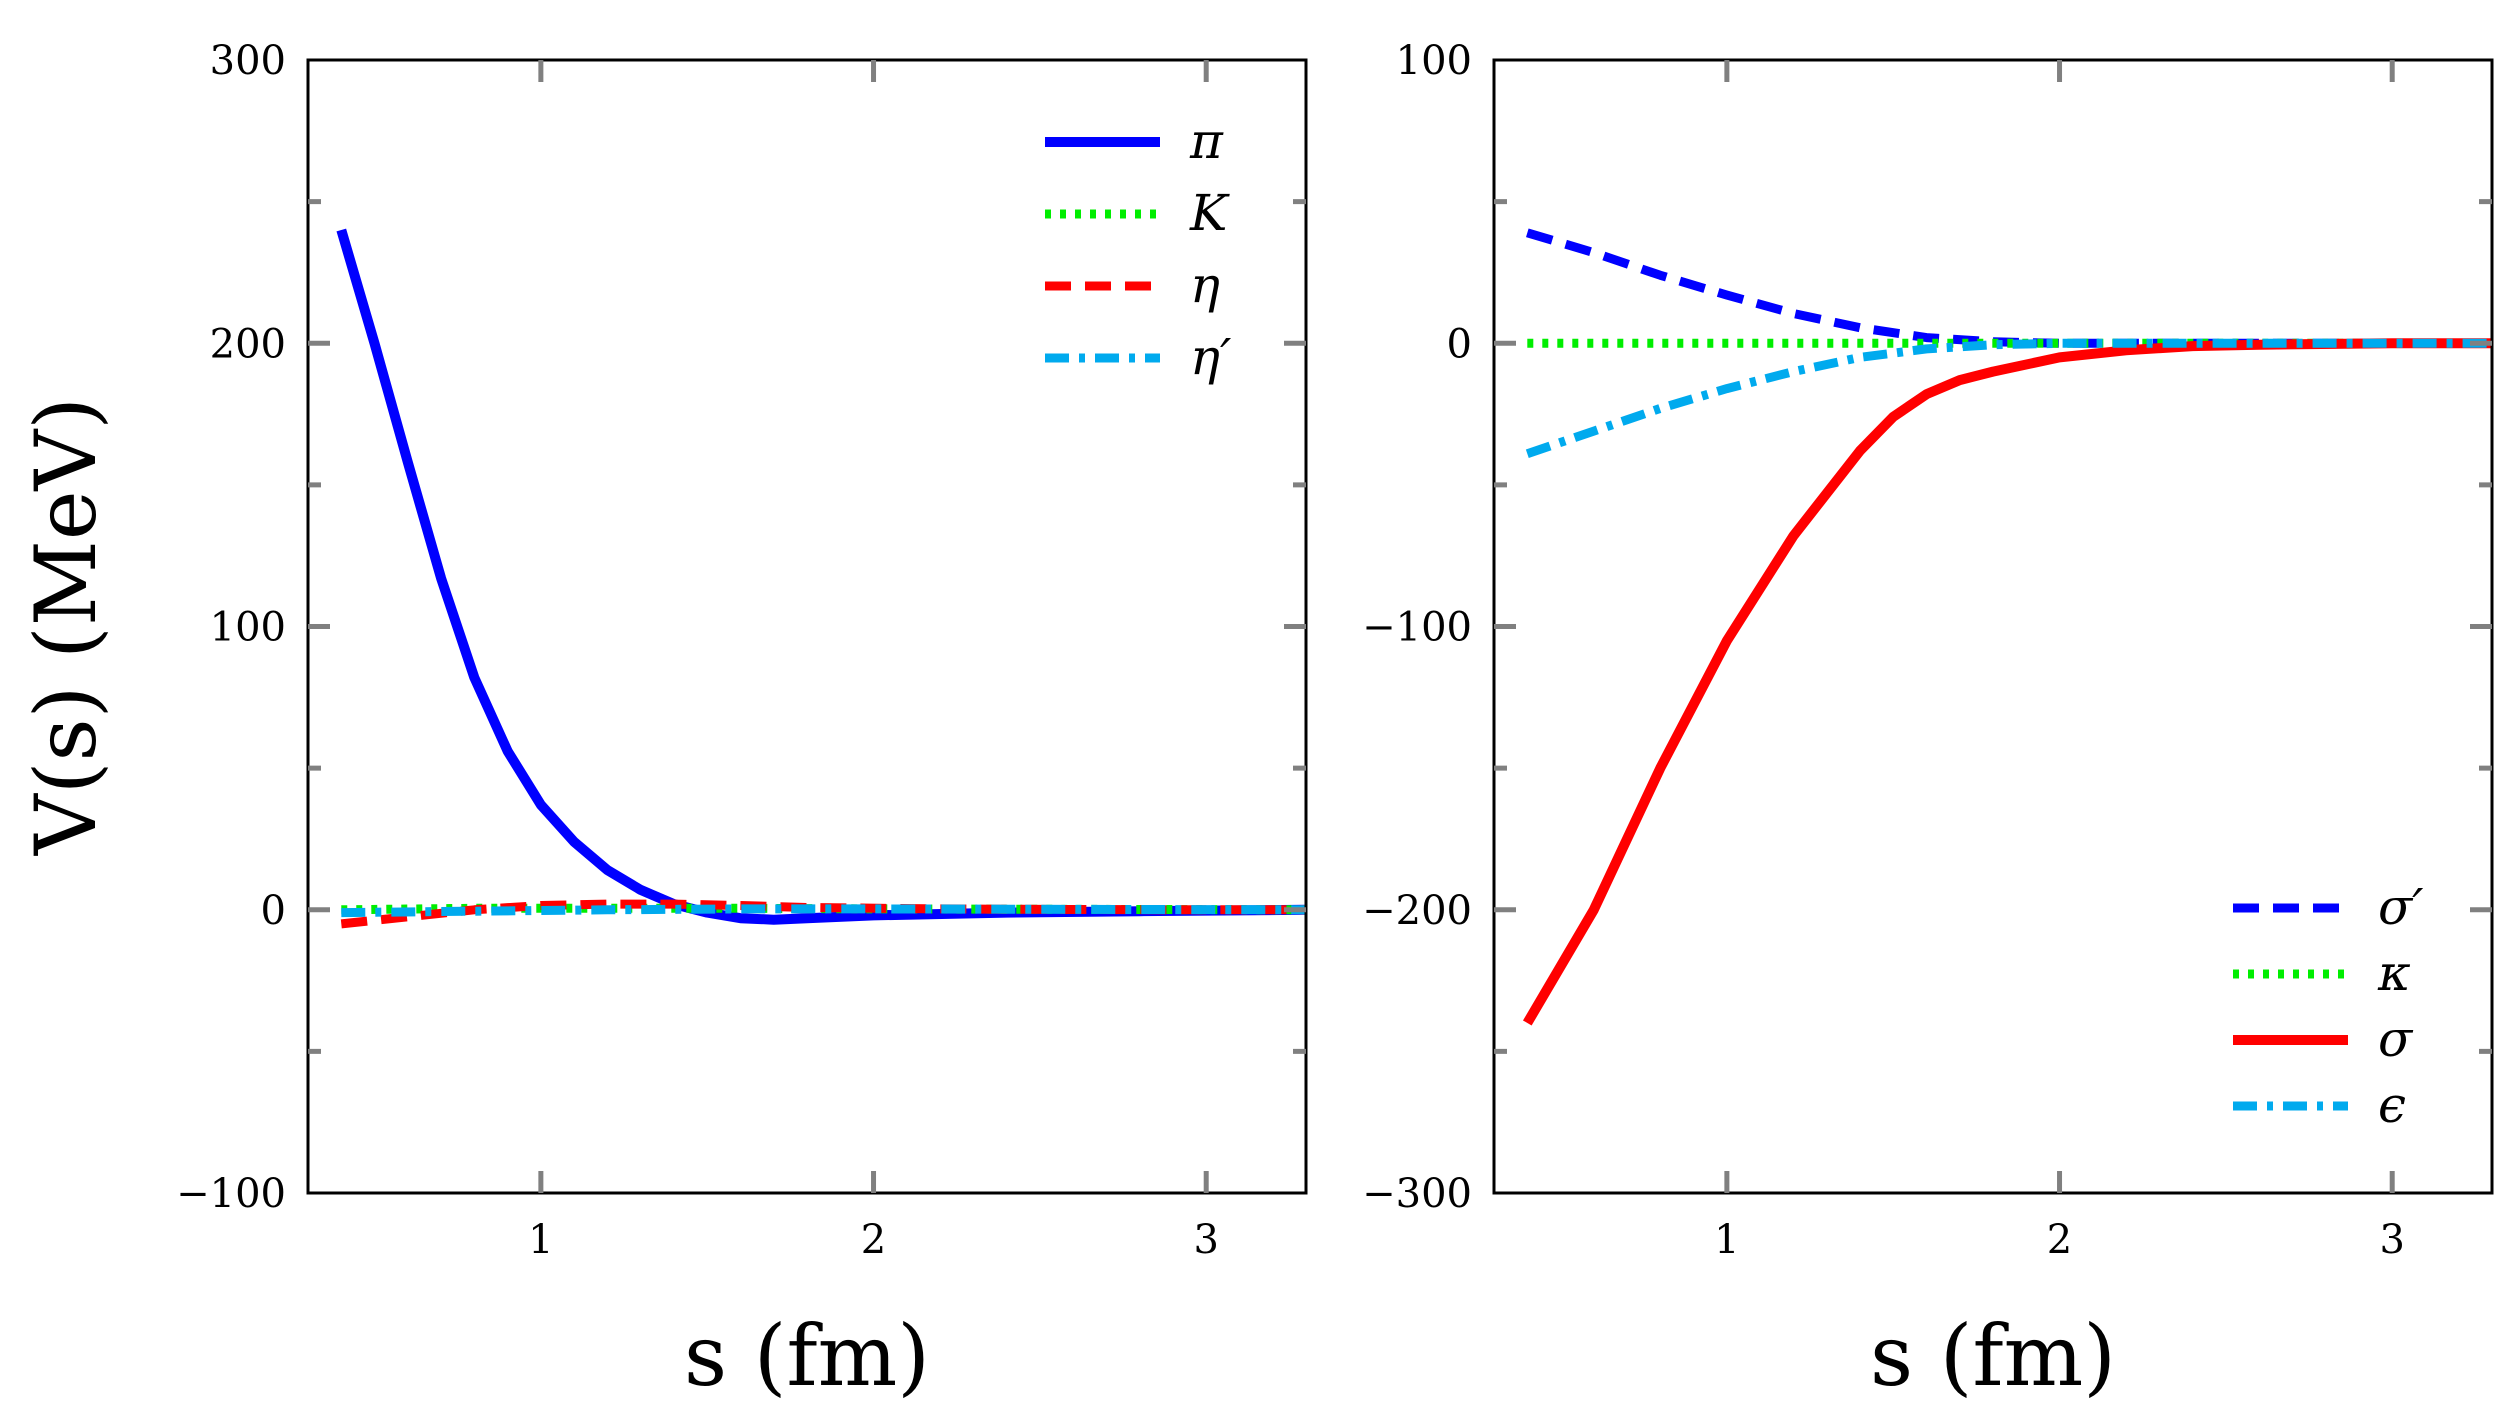 The height and width of the screenshot is (1422, 2517). What do you see at coordinates (1434, 61) in the screenshot?
I see `right-y-tick-label: 100` at bounding box center [1434, 61].